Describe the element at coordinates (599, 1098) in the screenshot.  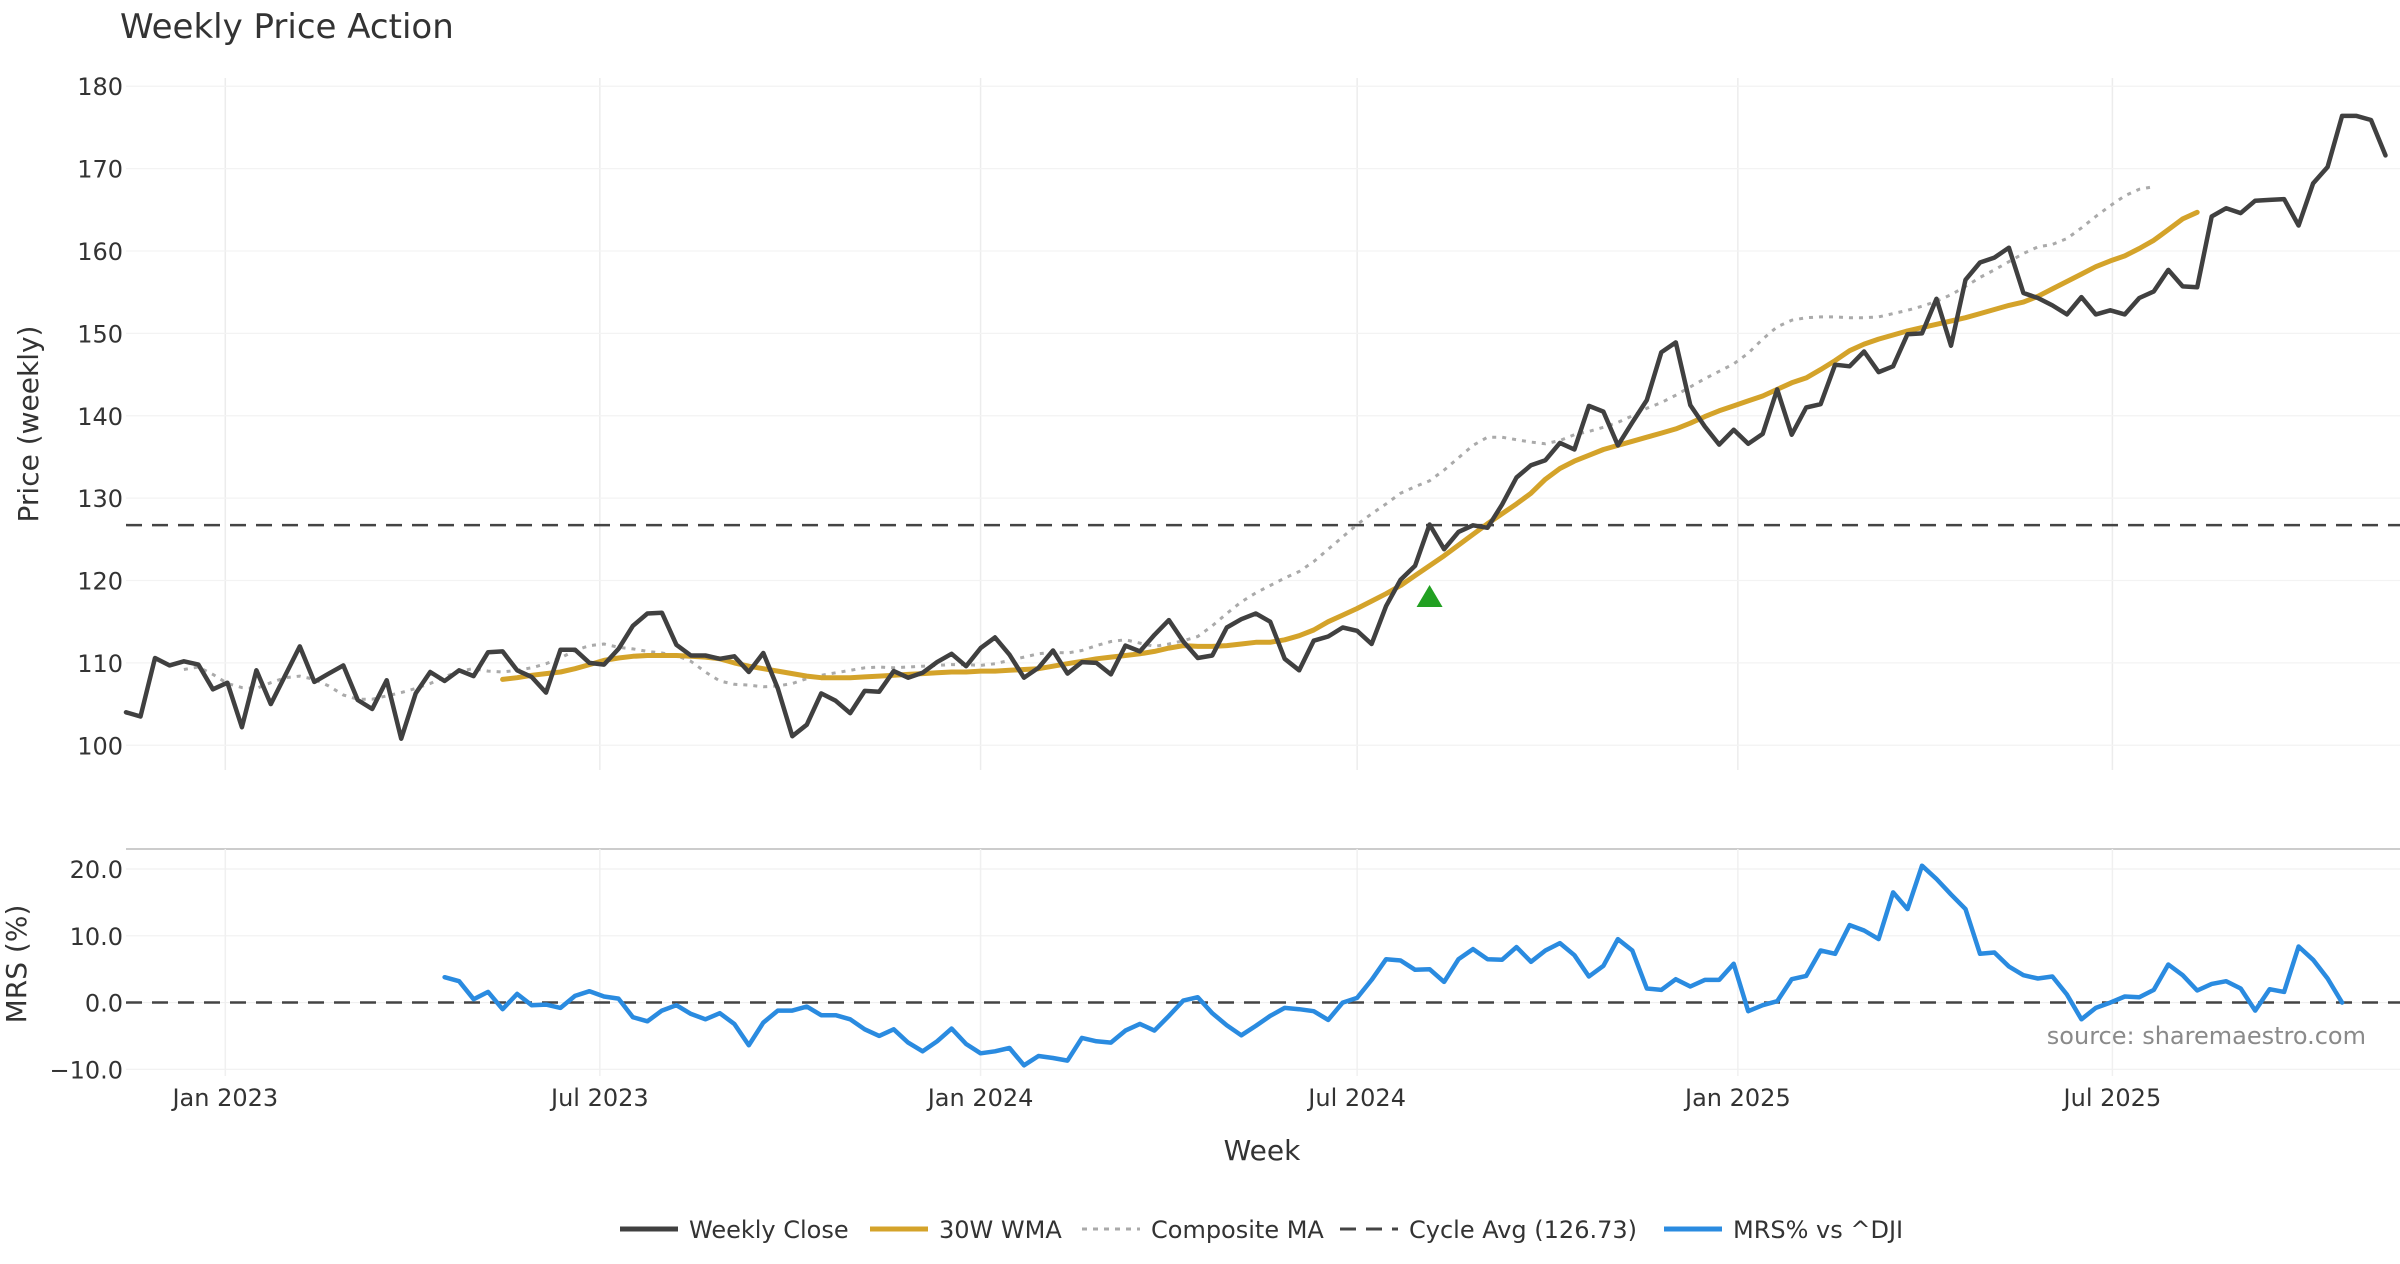
I see `x-tick-label: Jul 2023` at that location.